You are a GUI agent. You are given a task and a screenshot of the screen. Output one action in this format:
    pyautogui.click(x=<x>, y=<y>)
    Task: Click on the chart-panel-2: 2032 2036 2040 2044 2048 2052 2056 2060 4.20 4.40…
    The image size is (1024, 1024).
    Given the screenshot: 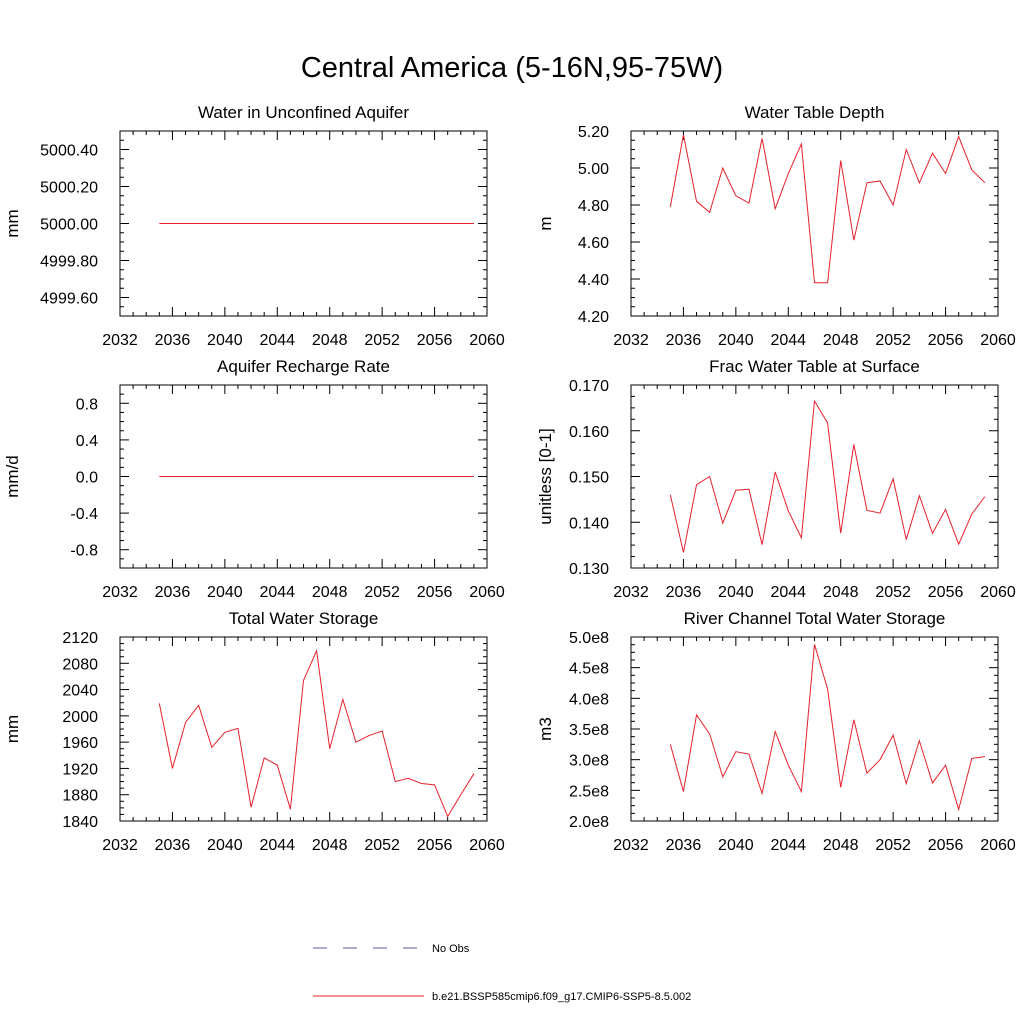 What is the action you would take?
    pyautogui.click(x=776, y=226)
    